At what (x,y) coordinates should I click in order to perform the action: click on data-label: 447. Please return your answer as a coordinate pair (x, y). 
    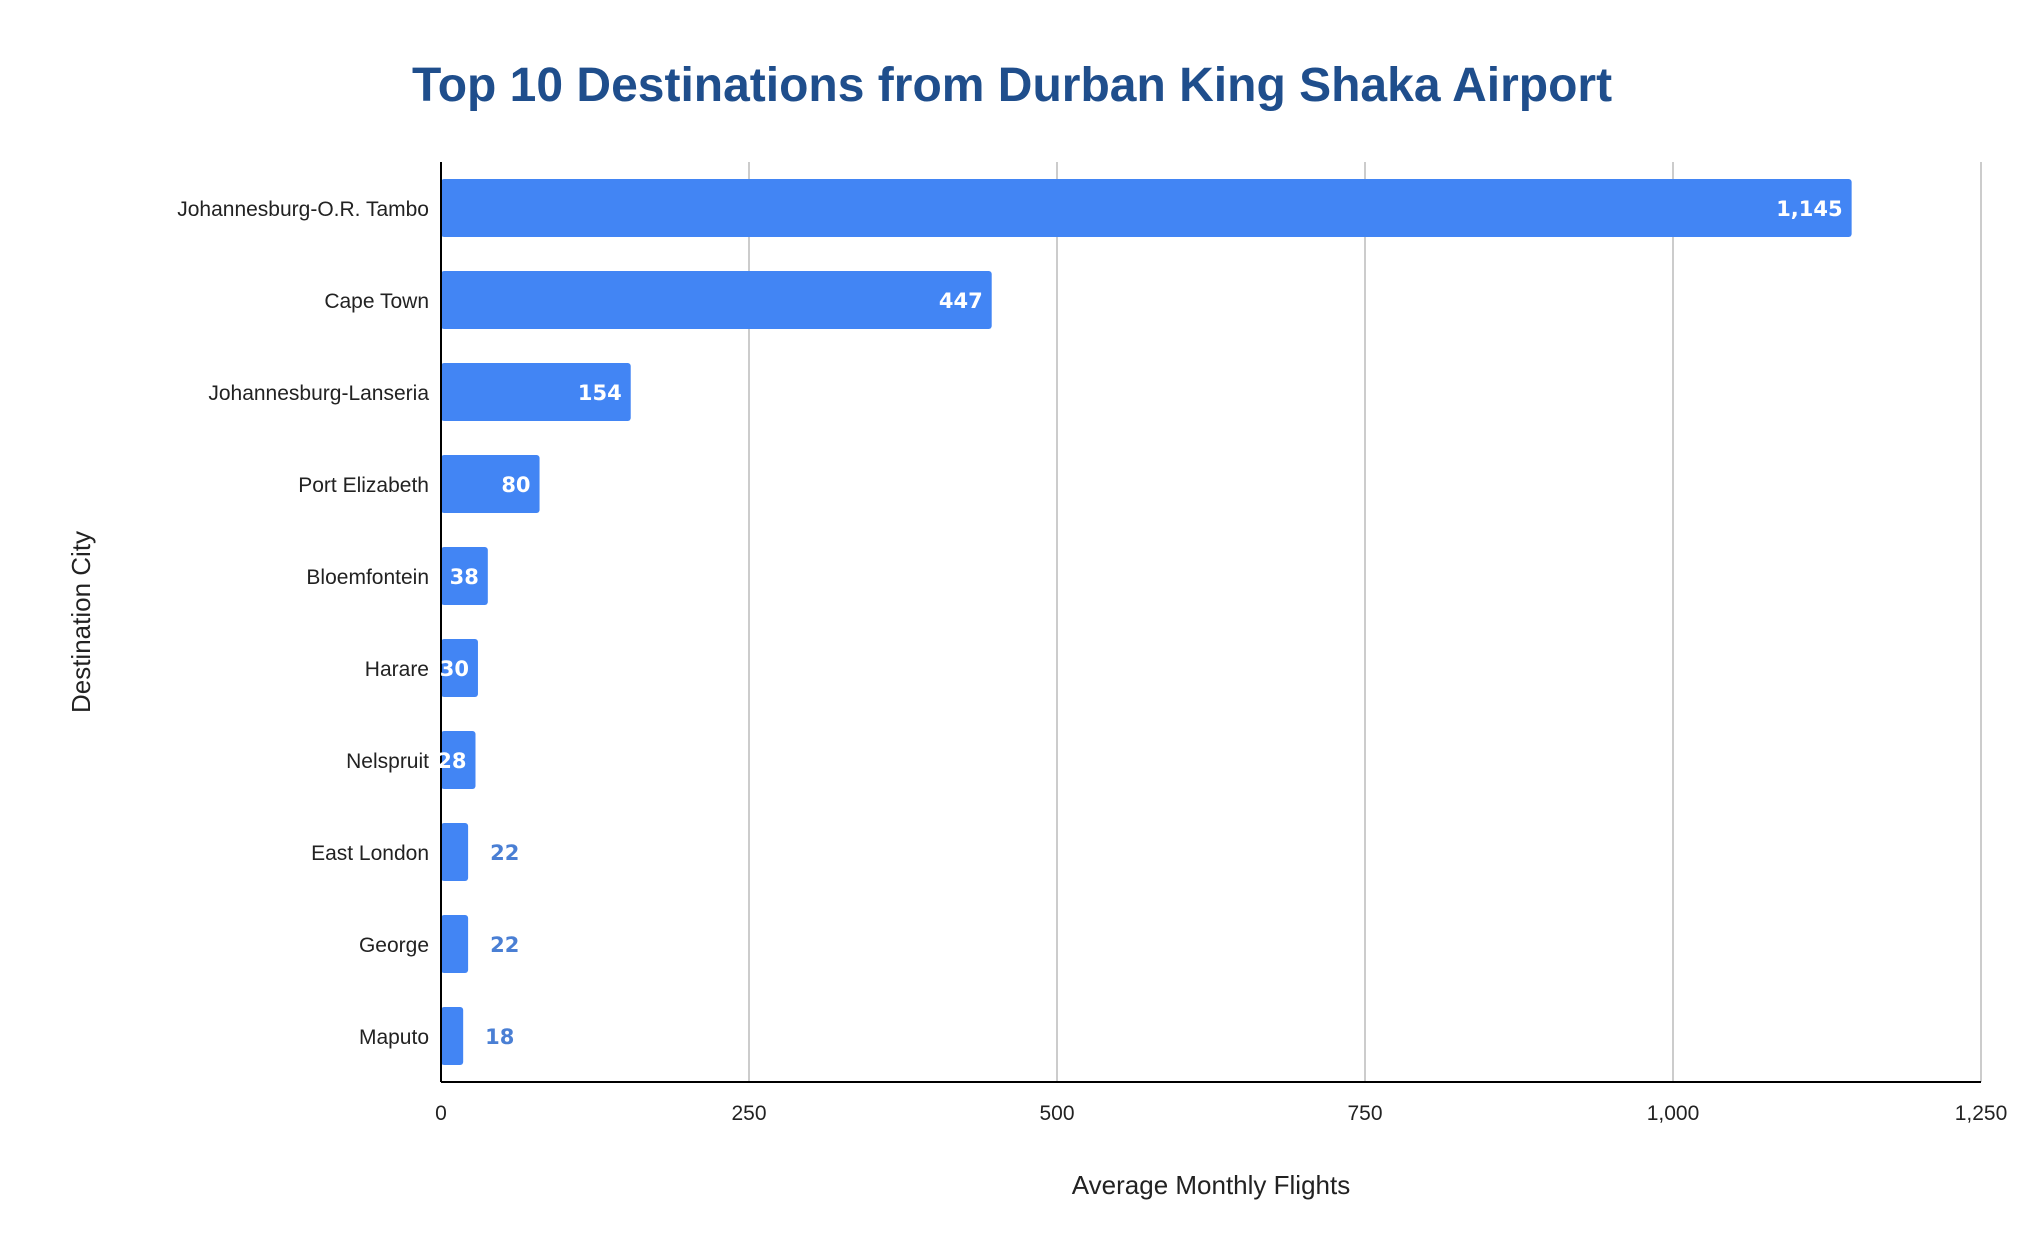
    Looking at the image, I should click on (961, 301).